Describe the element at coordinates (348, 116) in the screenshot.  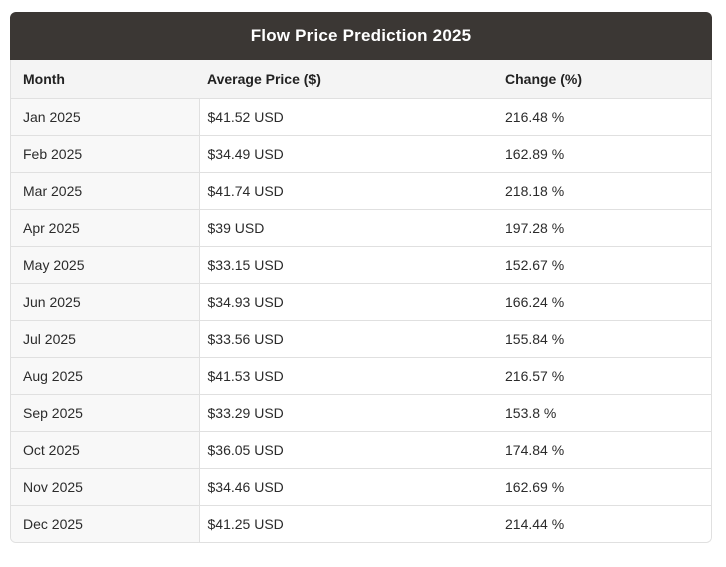
I see `price-cell: $41.52 USD` at that location.